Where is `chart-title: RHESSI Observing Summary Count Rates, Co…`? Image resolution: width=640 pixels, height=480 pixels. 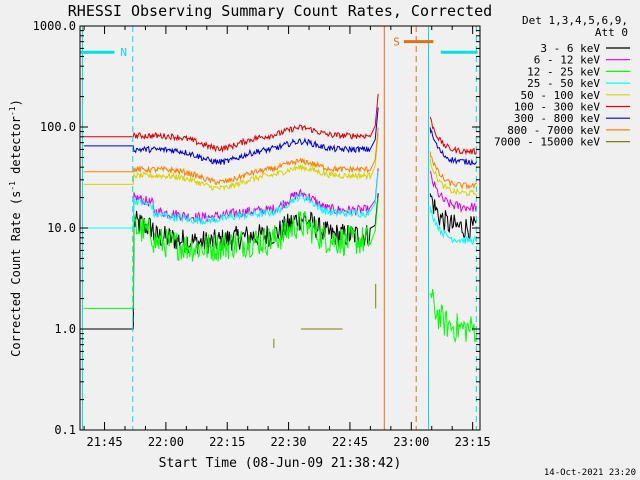 chart-title: RHESSI Observing Summary Count Rates, Co… is located at coordinates (280, 11).